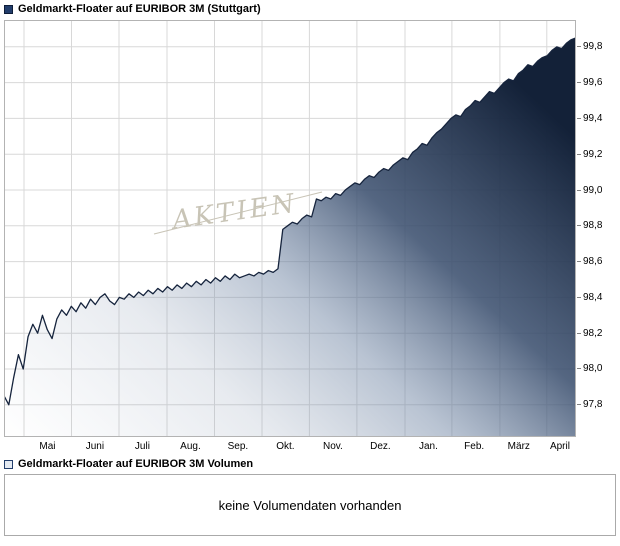 Image resolution: width=620 pixels, height=546 pixels. Describe the element at coordinates (589, 369) in the screenshot. I see `y-axis-tick-label: 98,0` at that location.